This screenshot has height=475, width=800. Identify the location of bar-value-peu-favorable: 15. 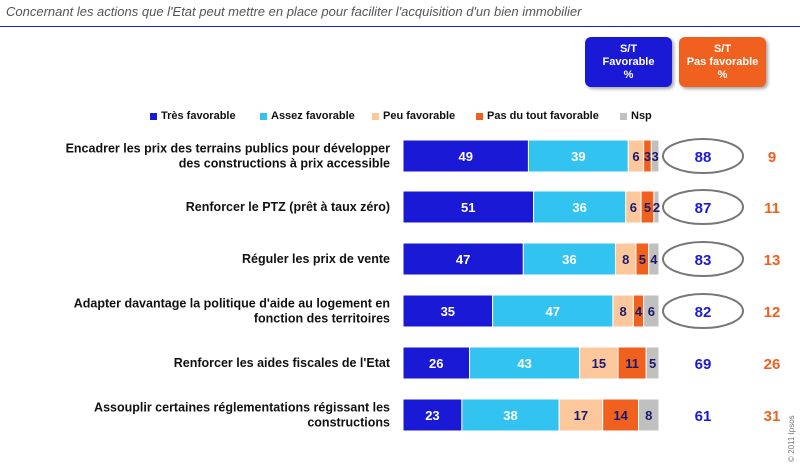
(599, 363).